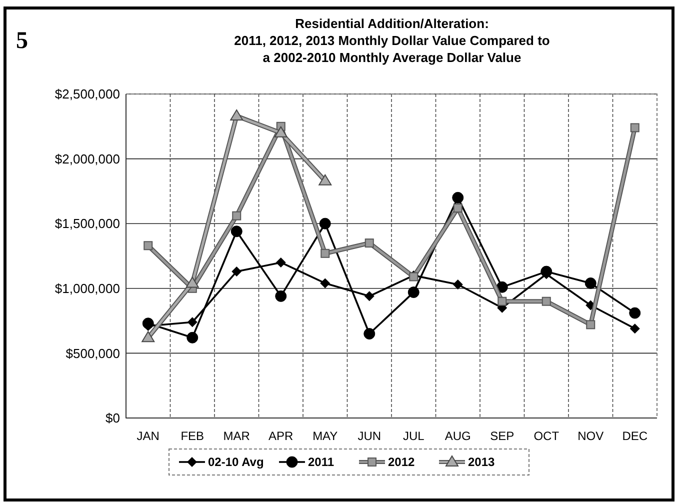 The height and width of the screenshot is (504, 678). I want to click on x-tick-label: MAY, so click(325, 436).